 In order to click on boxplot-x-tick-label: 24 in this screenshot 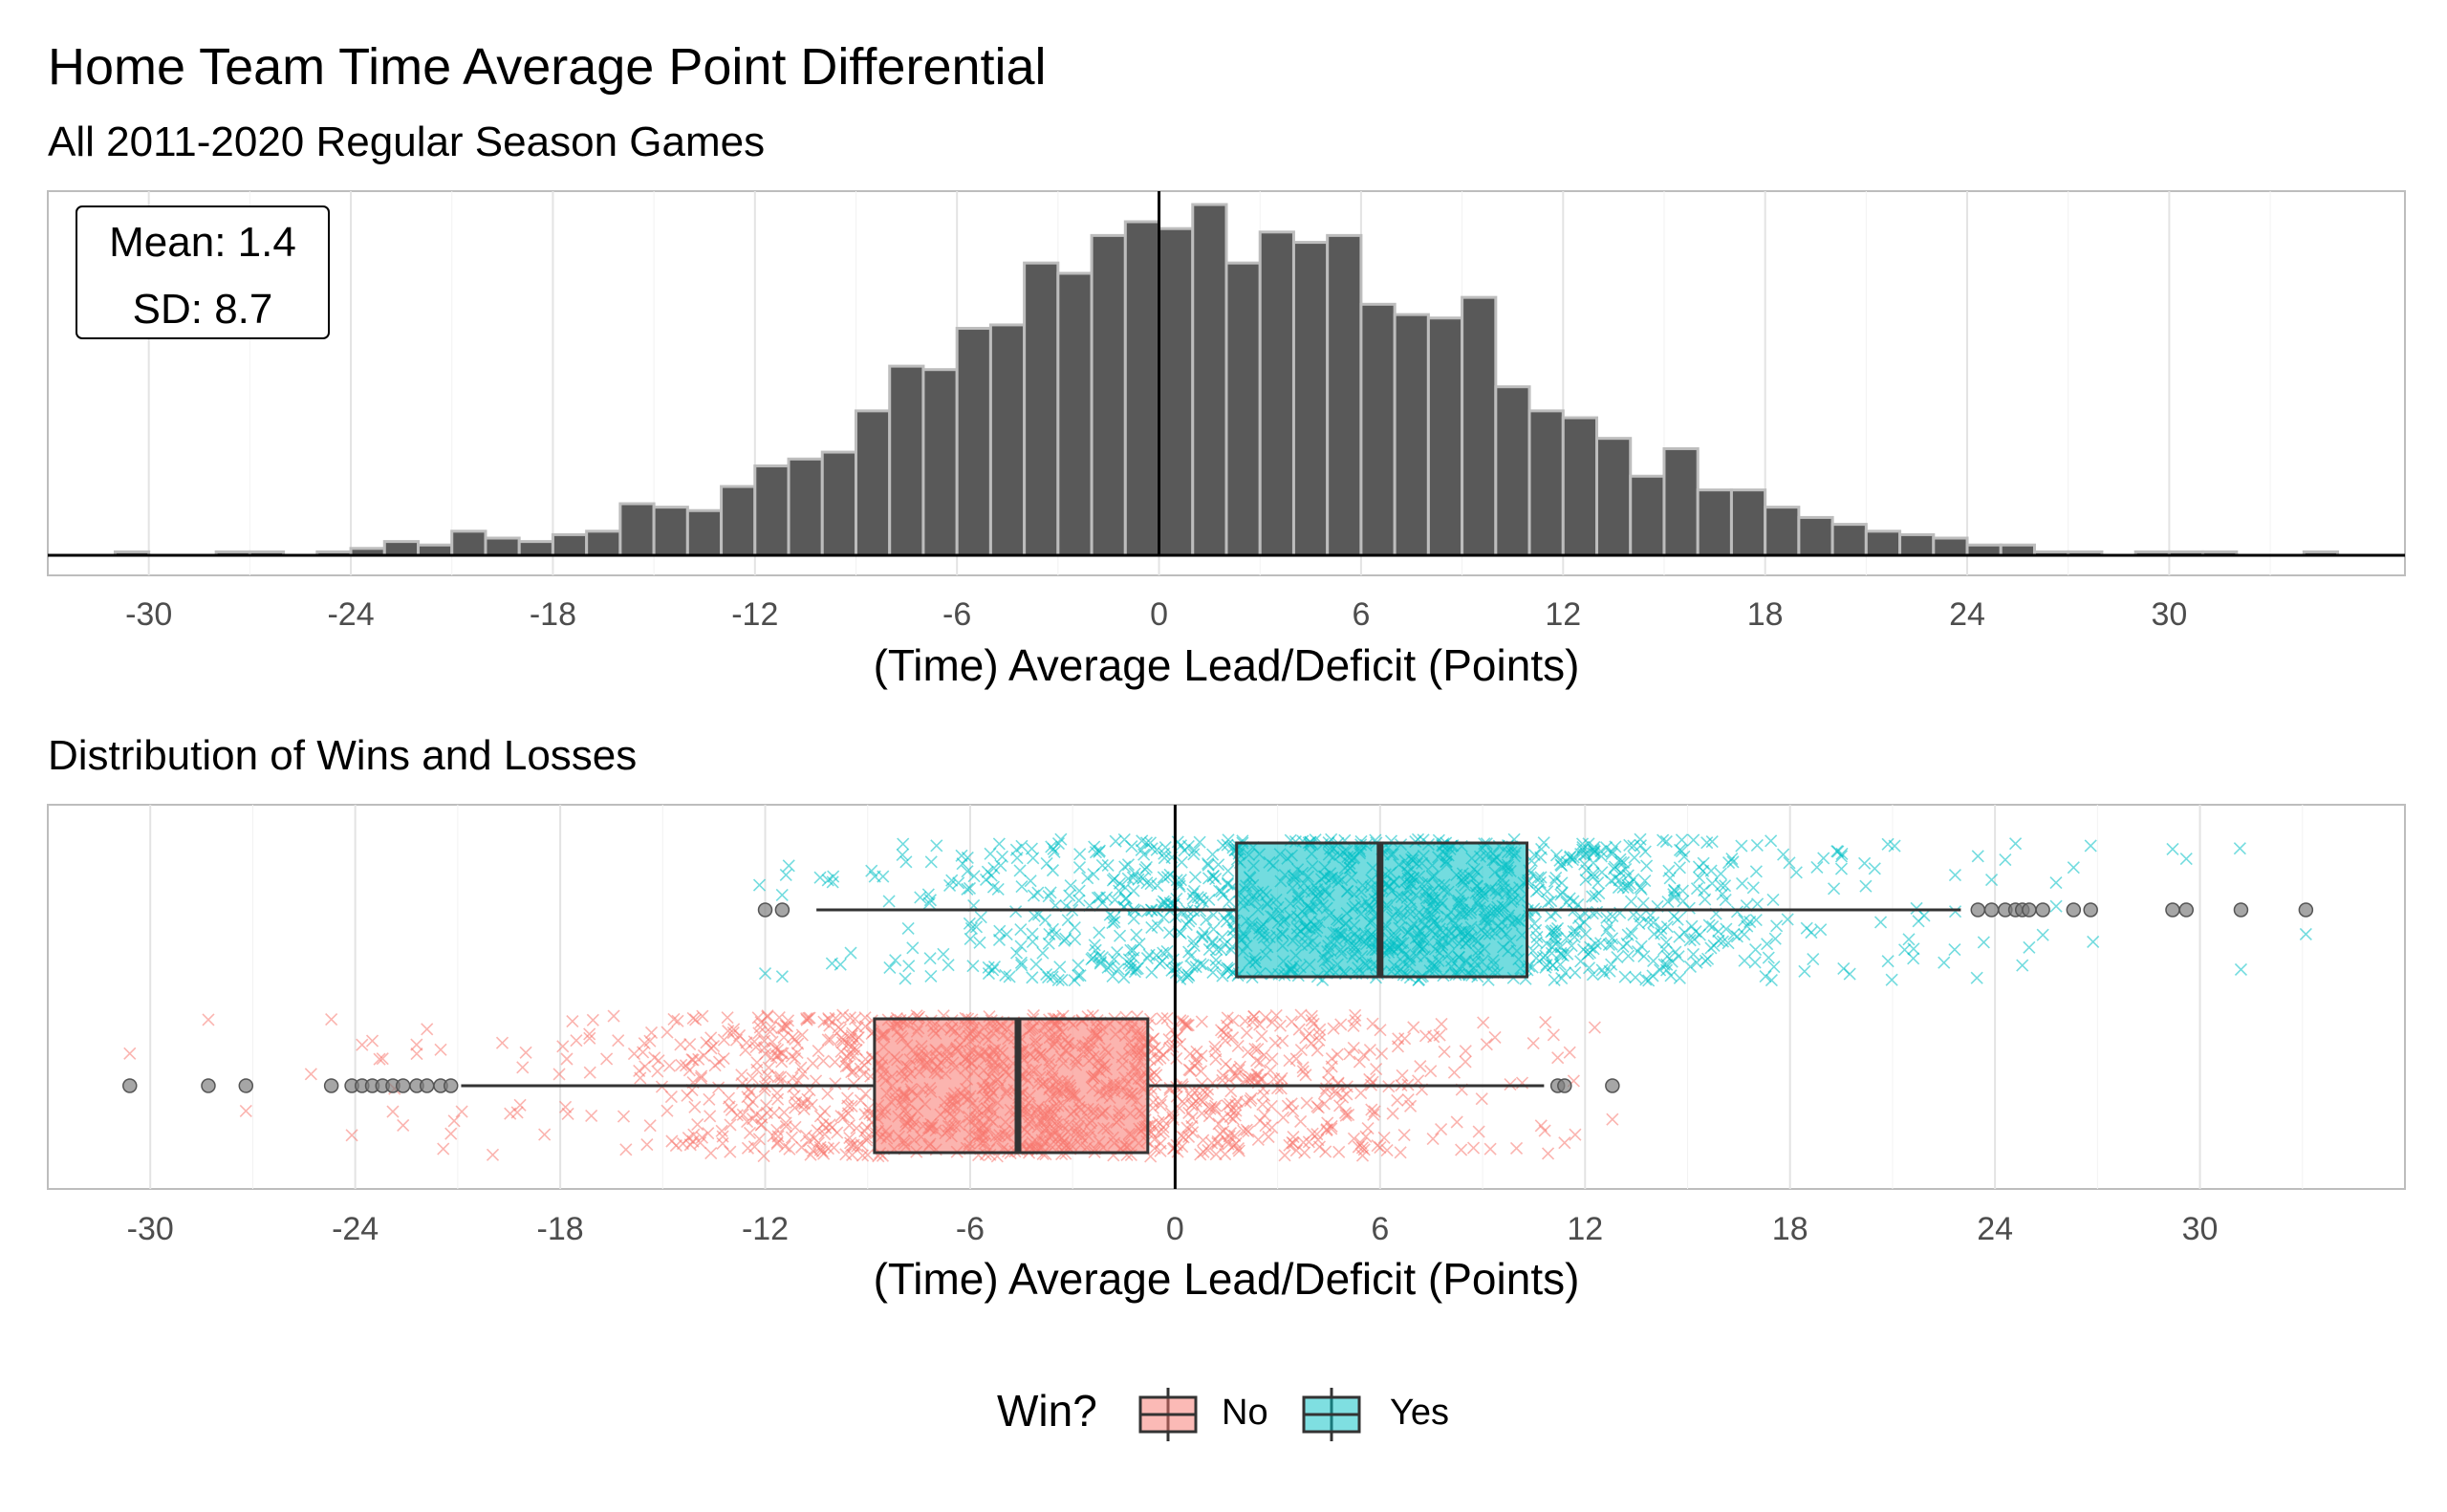, I will do `click(1995, 1229)`.